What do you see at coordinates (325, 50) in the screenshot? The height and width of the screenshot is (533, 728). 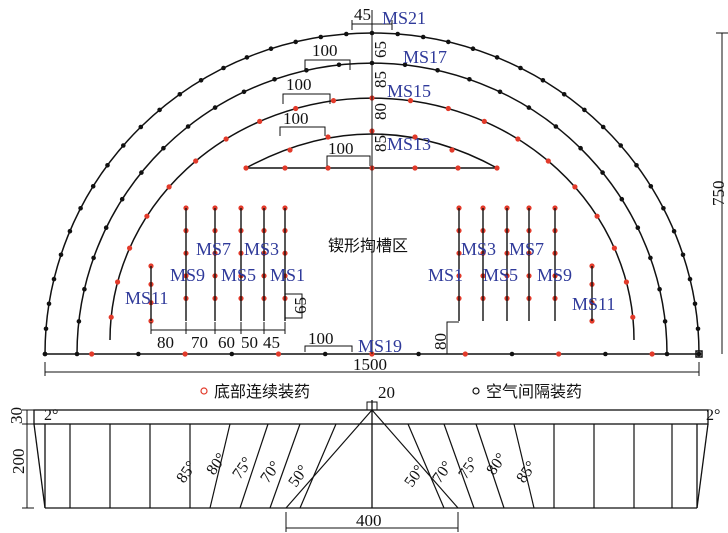 I see `dim-100-a: 100` at bounding box center [325, 50].